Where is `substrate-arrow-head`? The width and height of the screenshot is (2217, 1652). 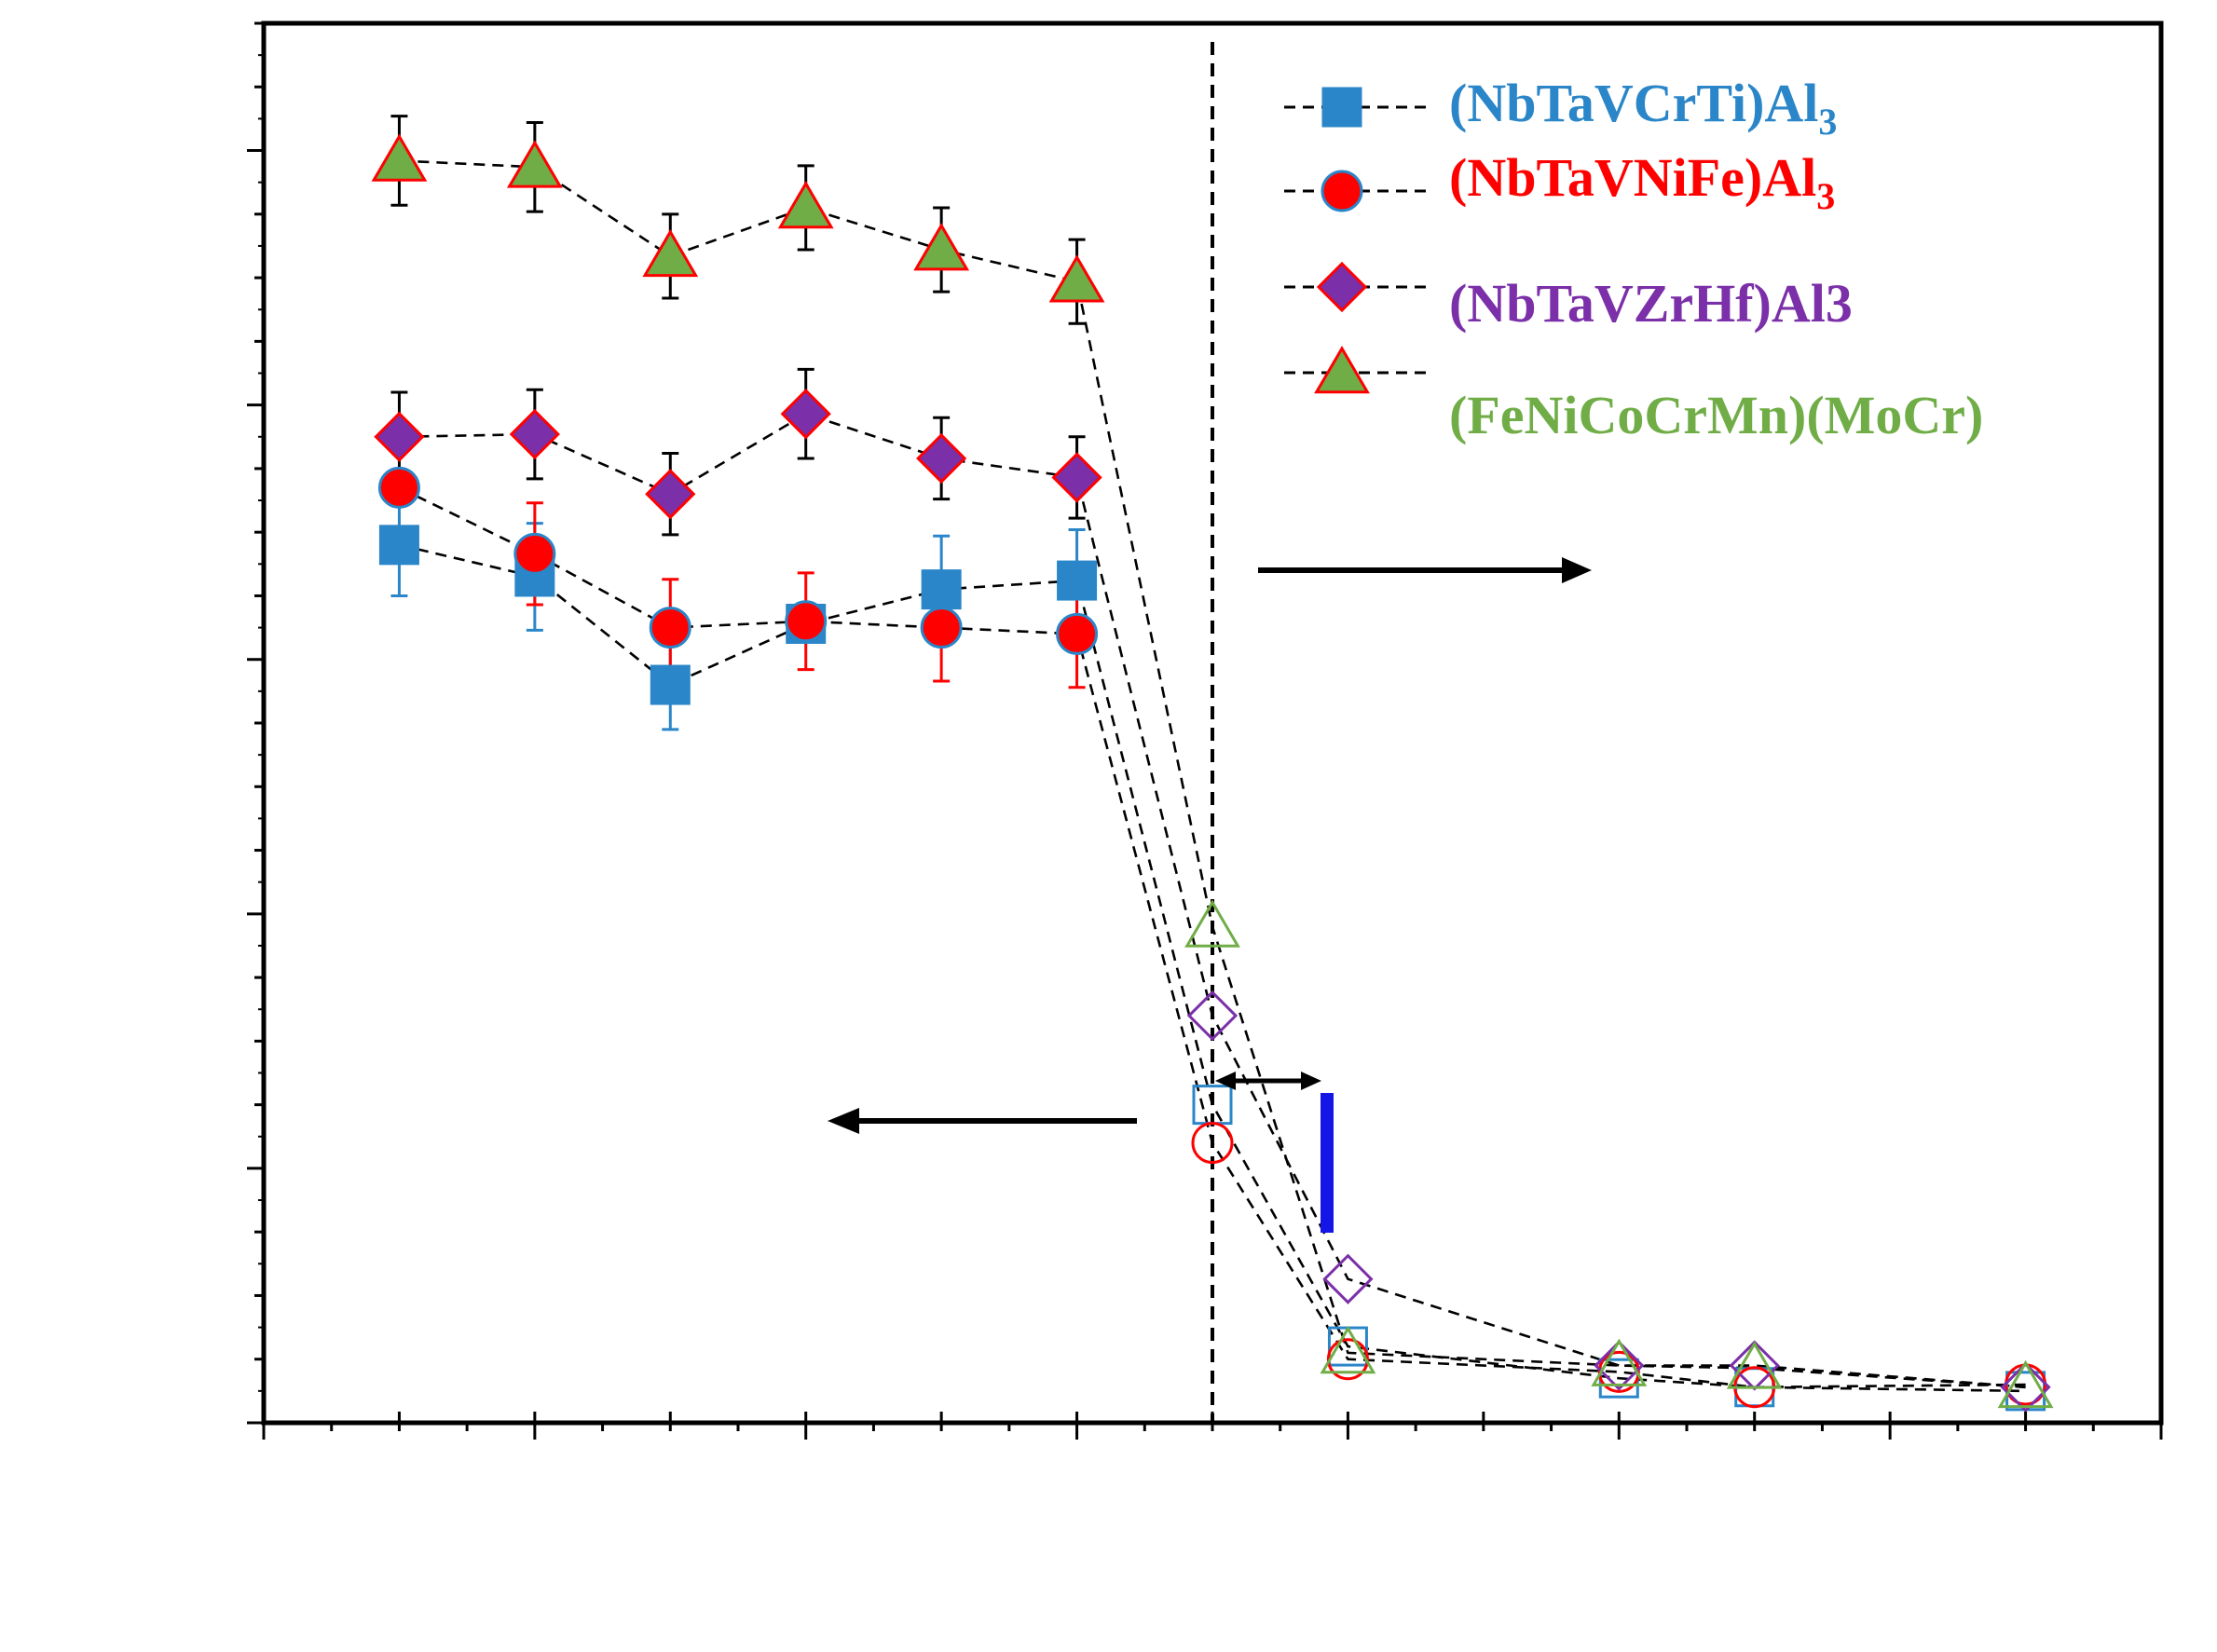
substrate-arrow-head is located at coordinates (1577, 570).